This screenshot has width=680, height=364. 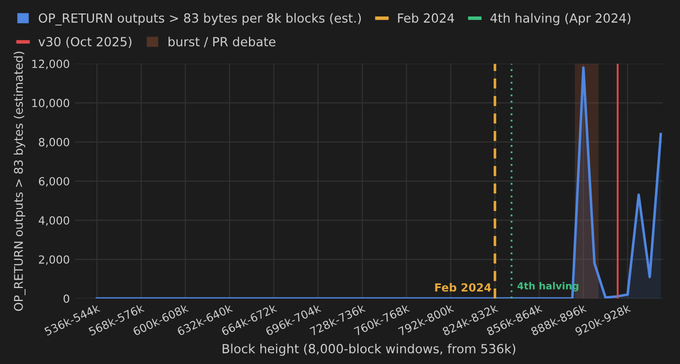 I want to click on text: v30 (Oct 2025), so click(x=85, y=42).